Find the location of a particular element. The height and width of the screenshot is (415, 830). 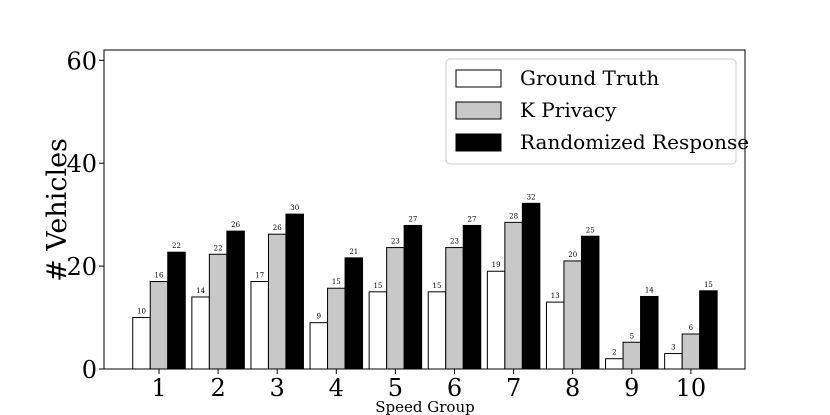

legend-label: K Privacy is located at coordinates (568, 110).